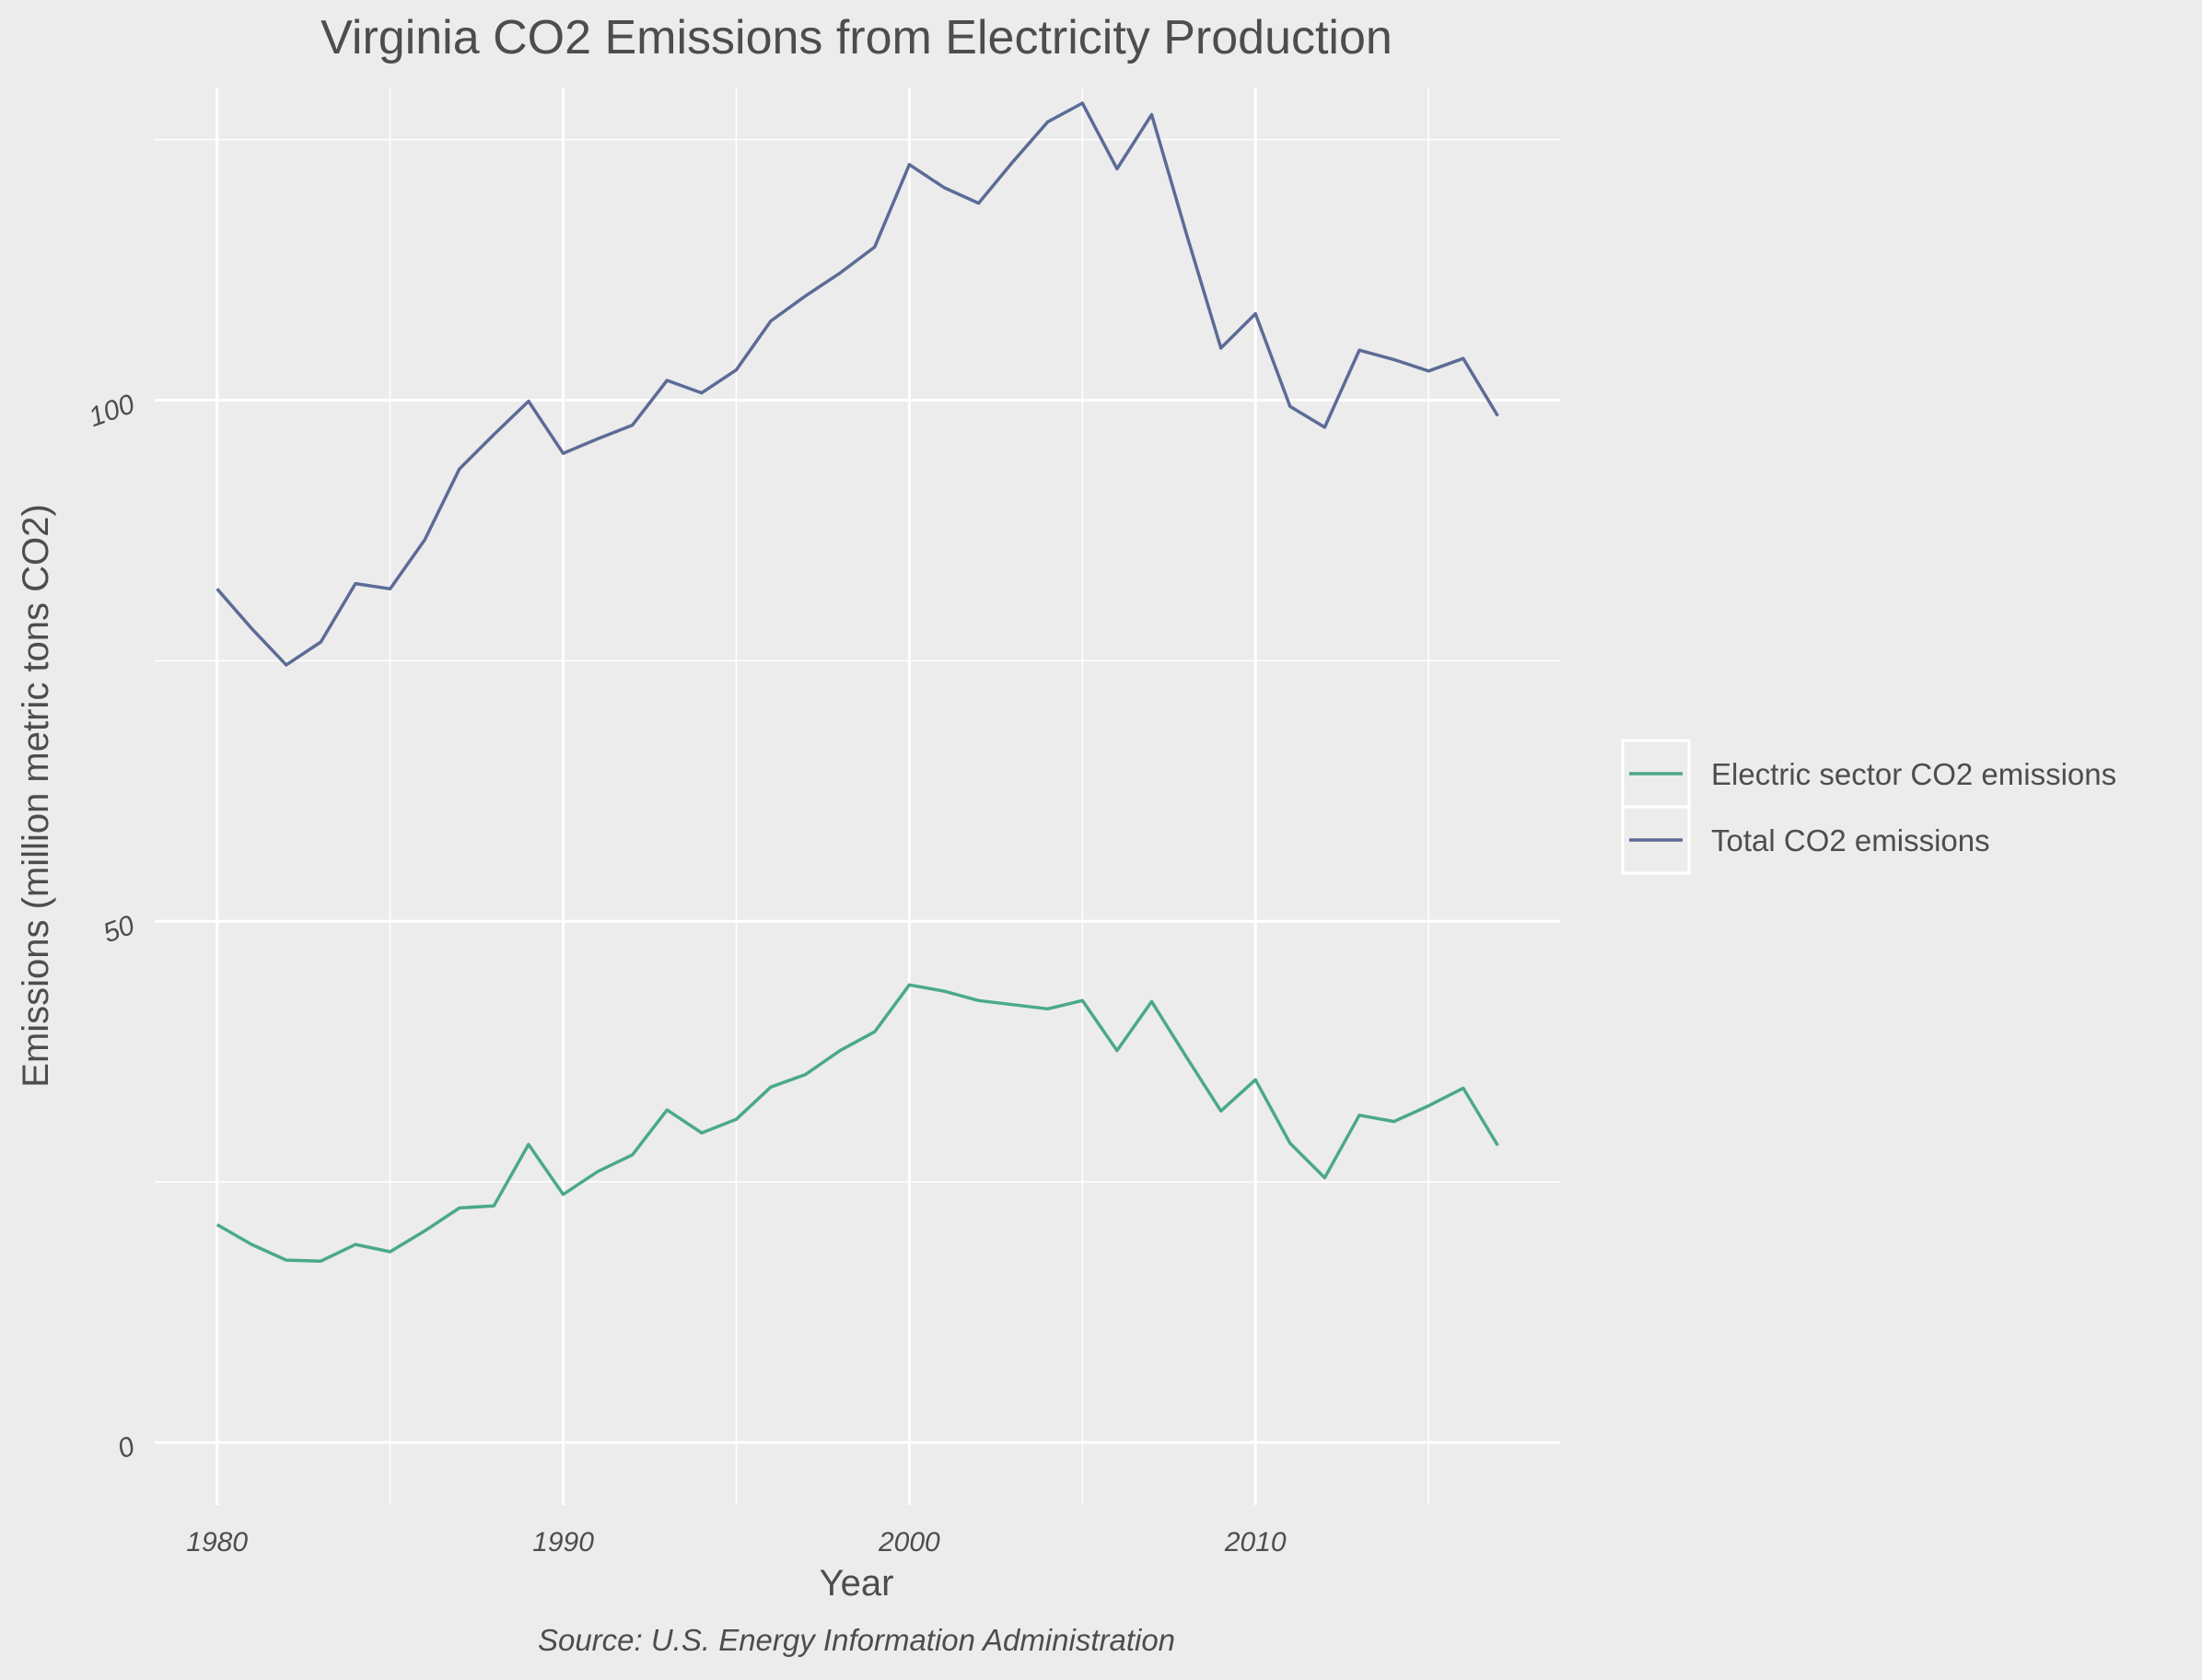  Describe the element at coordinates (217, 1542) in the screenshot. I see `x-tick-label: 1980` at that location.